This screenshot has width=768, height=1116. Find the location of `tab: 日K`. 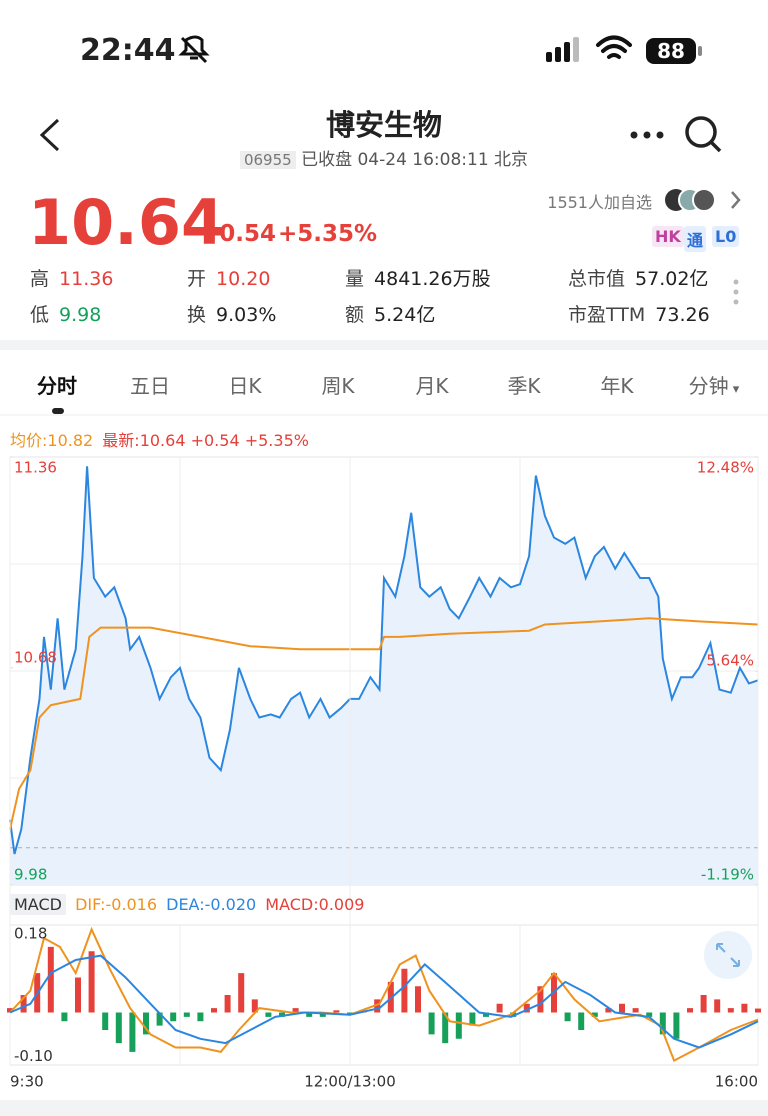

tab: 日K is located at coordinates (245, 386).